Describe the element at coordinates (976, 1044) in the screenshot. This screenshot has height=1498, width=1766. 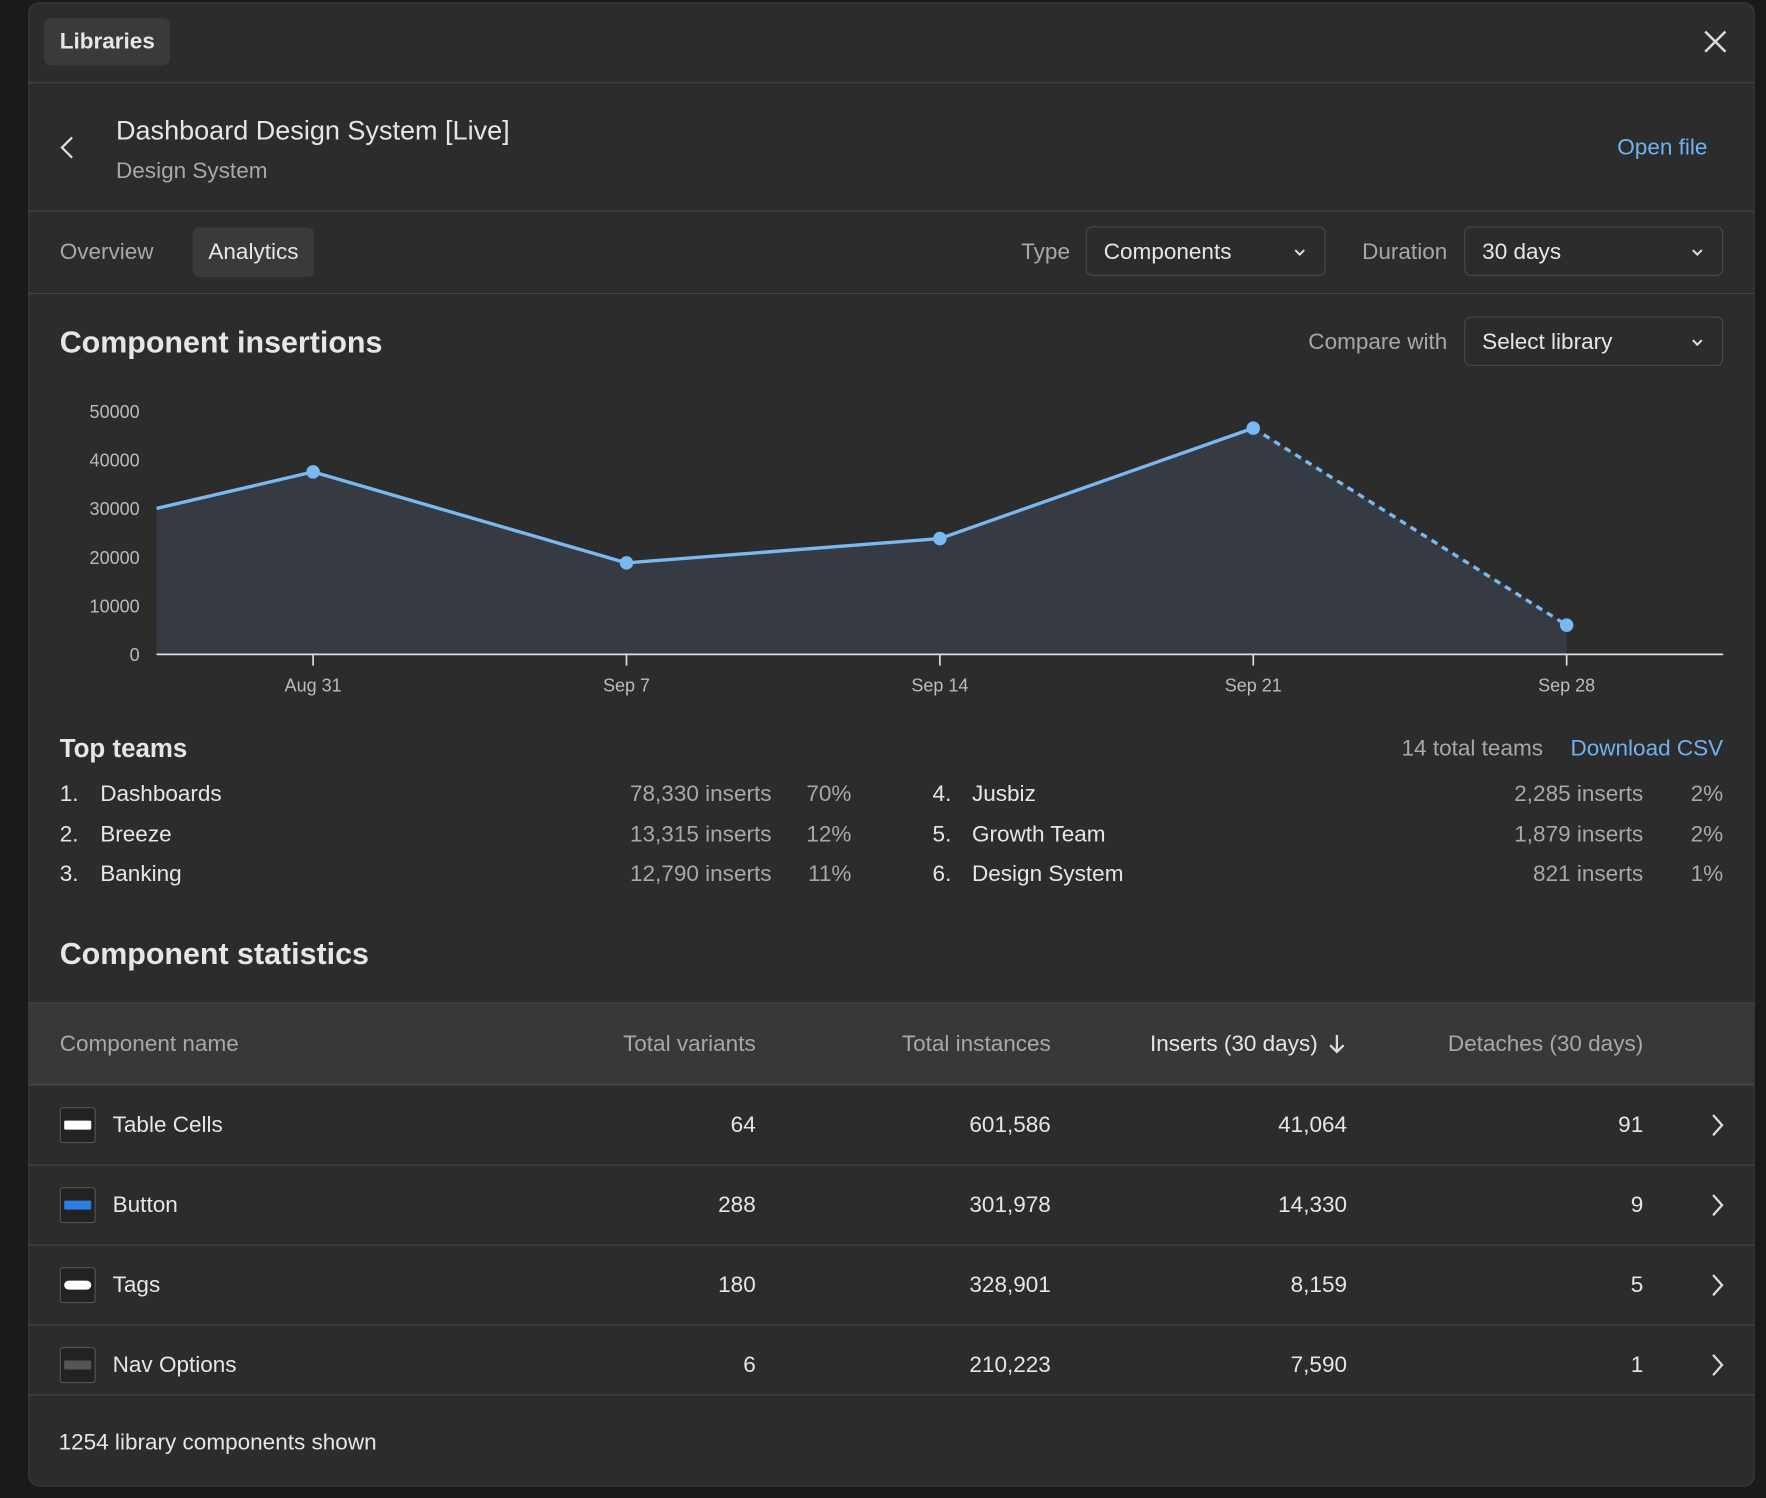
I see `column-header: Total instances` at that location.